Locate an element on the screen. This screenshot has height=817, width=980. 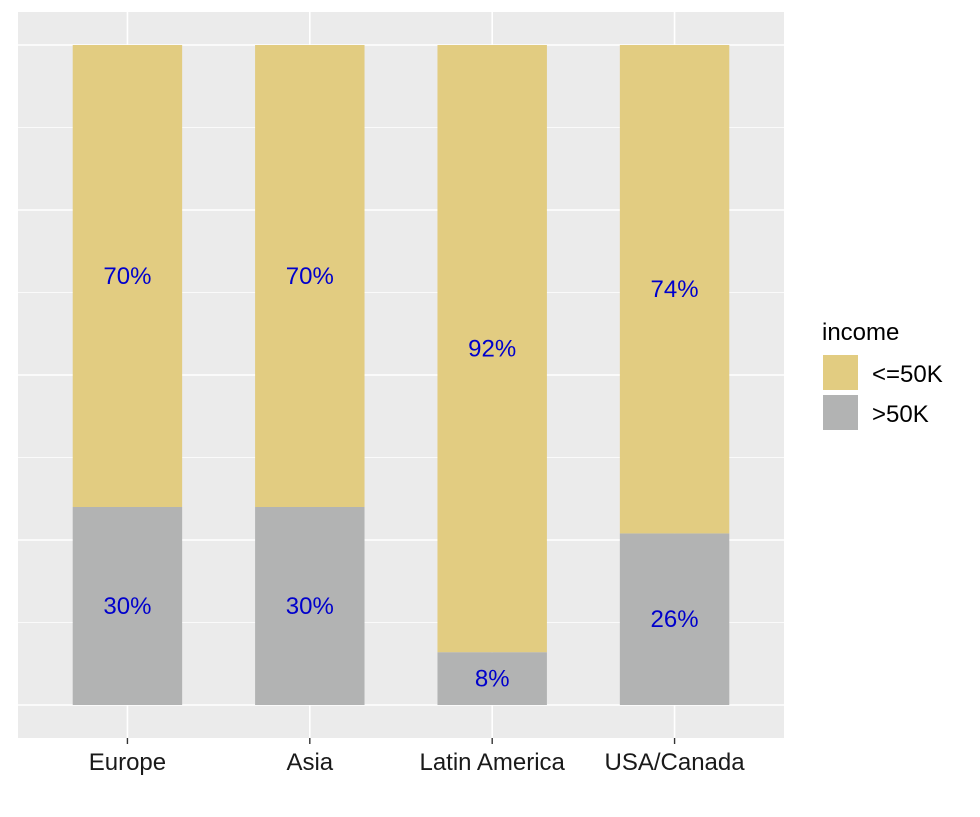
data-label: 8% is located at coordinates (492, 679).